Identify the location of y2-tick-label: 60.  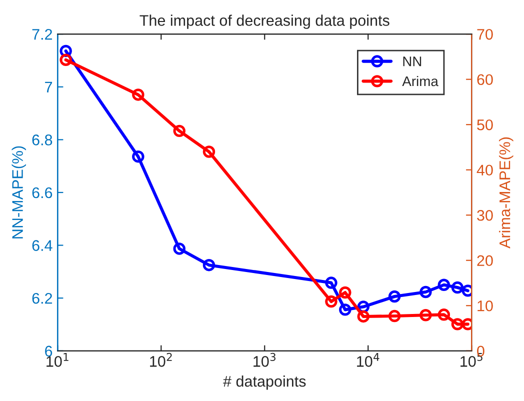
(485, 80).